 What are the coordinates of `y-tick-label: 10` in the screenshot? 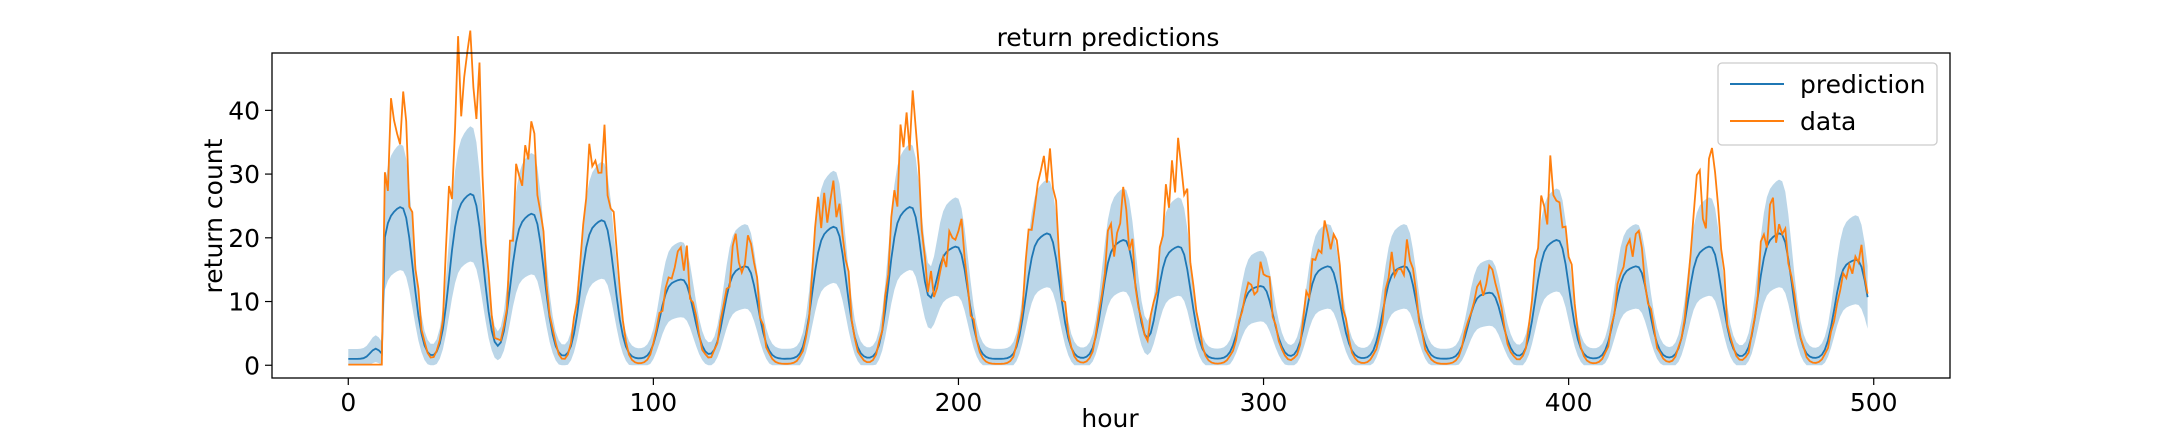 It's located at (244, 302).